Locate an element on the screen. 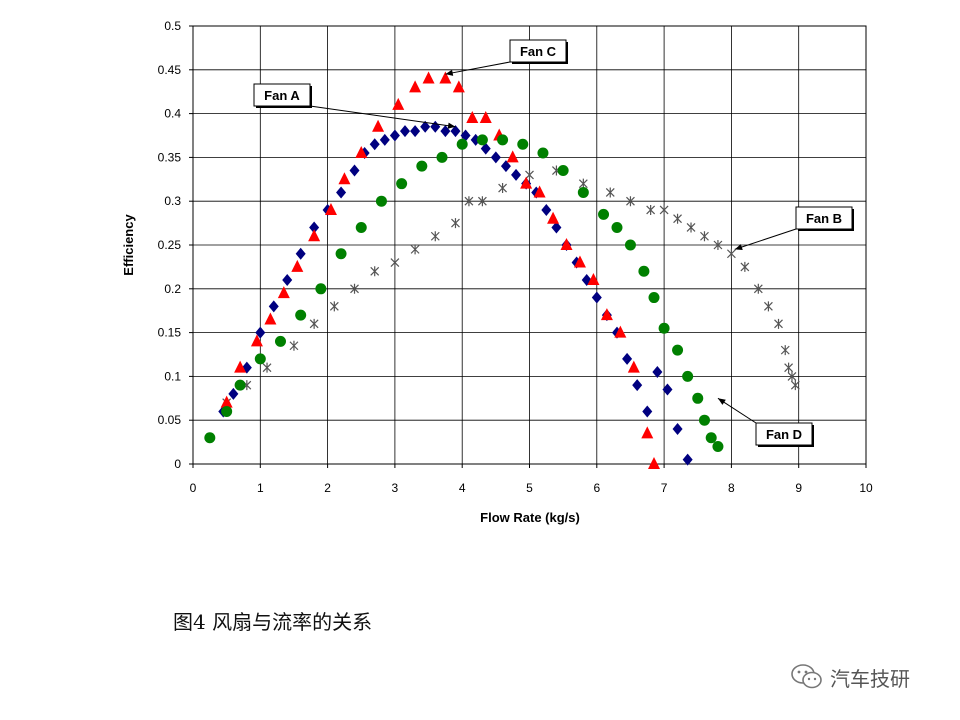 The height and width of the screenshot is (720, 960). x-tick-label: 8 is located at coordinates (731, 488).